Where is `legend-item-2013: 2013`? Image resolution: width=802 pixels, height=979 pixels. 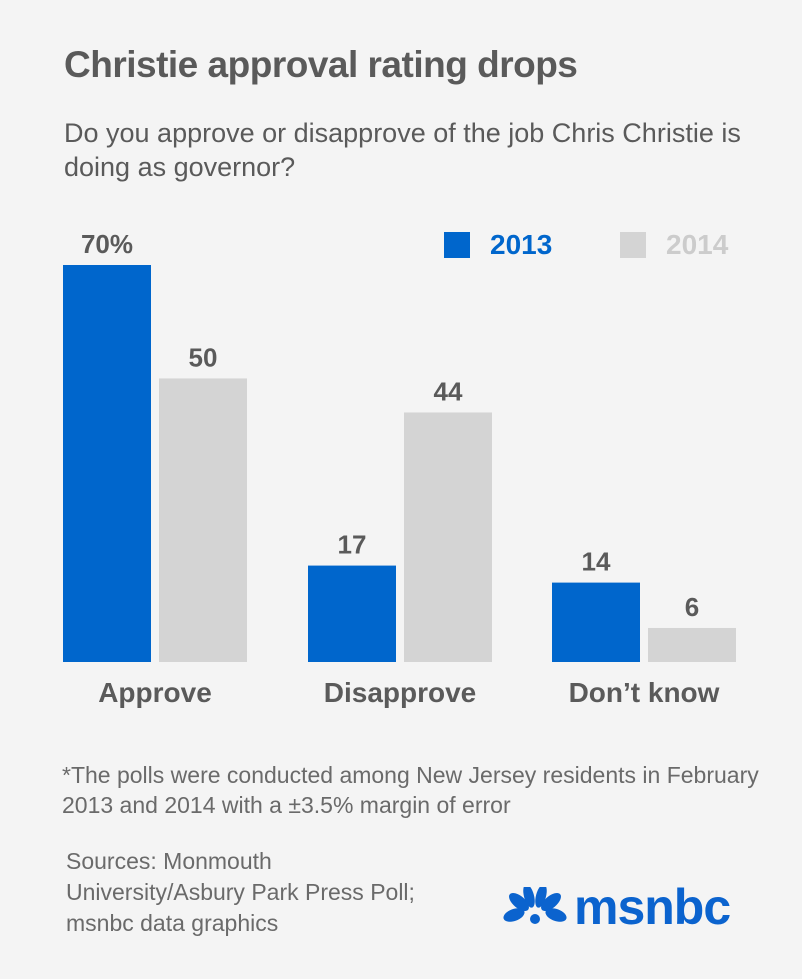
legend-item-2013: 2013 is located at coordinates (498, 245).